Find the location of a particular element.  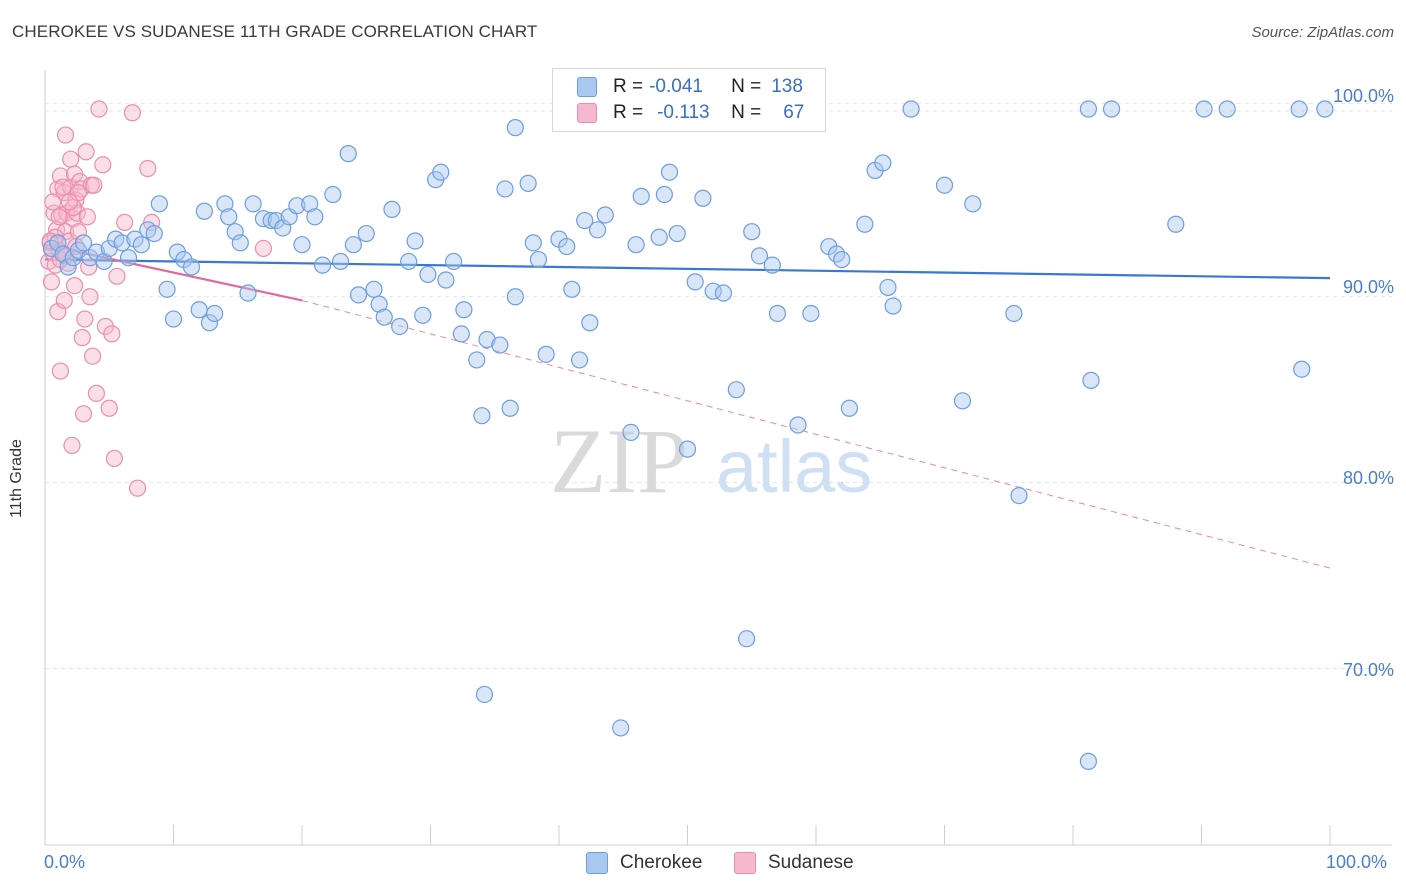

y-tick-label: 80.0% is located at coordinates (1368, 478).